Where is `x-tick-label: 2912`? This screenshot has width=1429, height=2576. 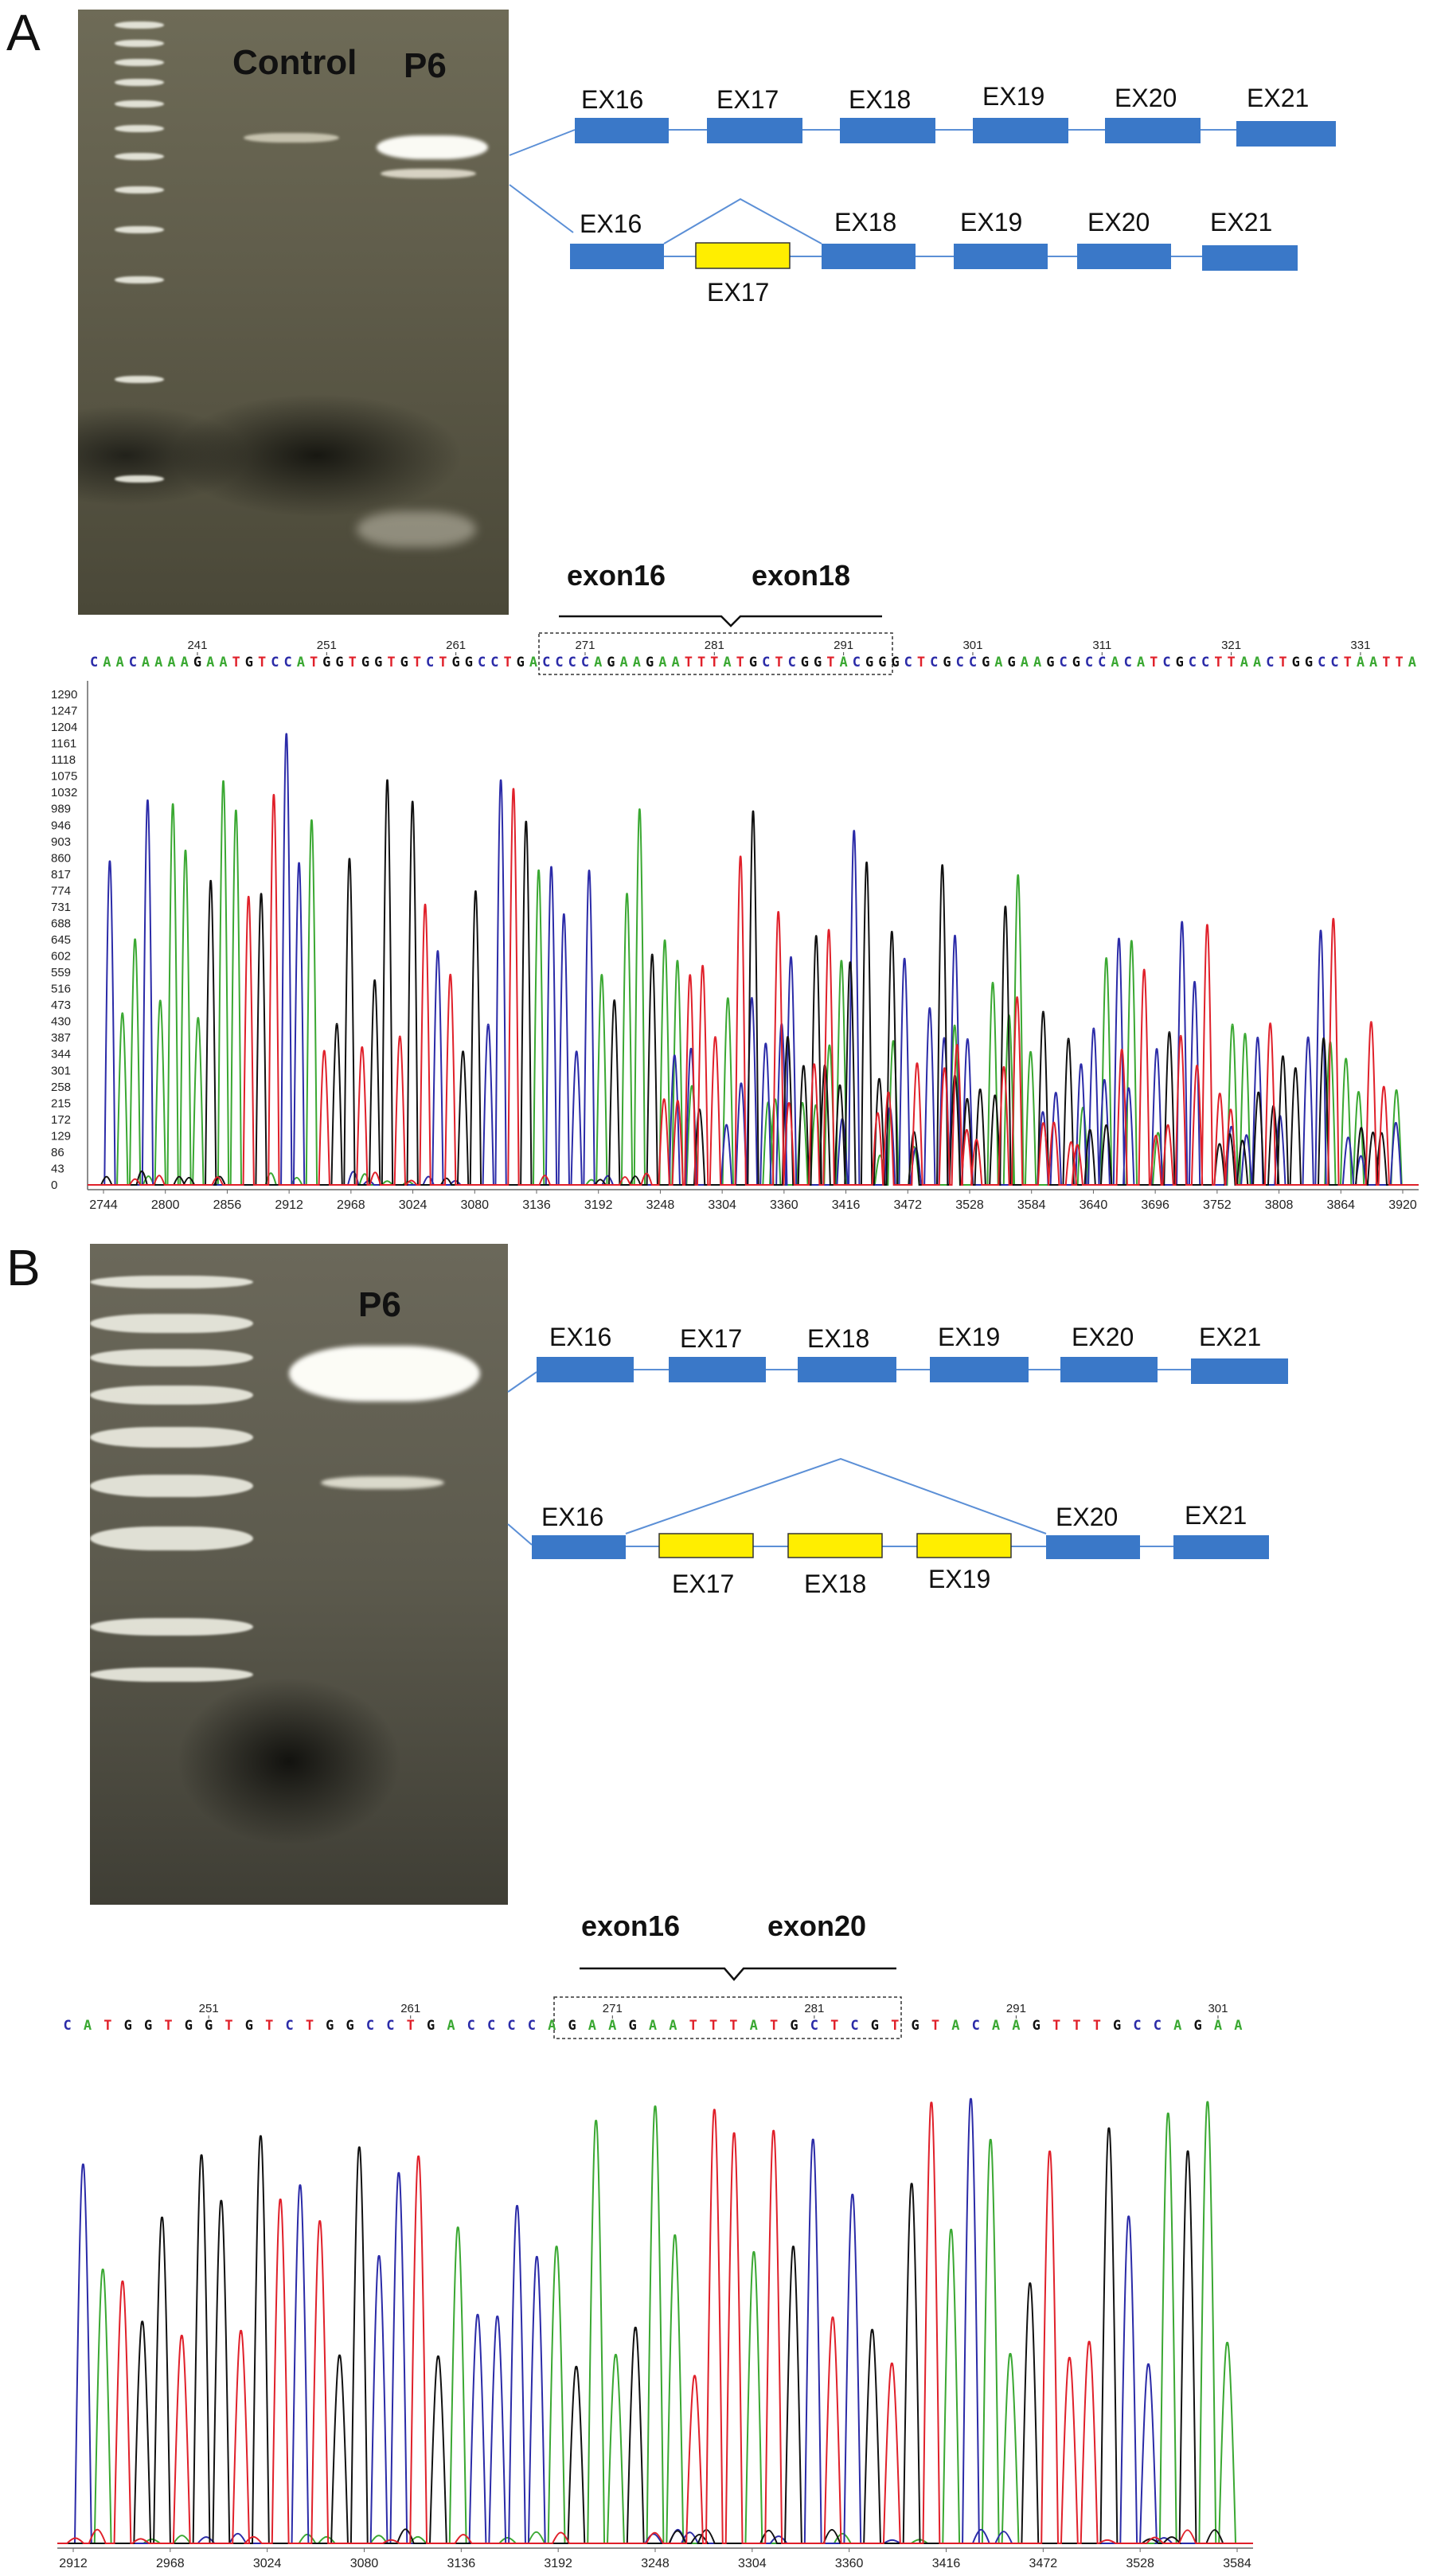 x-tick-label: 2912 is located at coordinates (289, 1205).